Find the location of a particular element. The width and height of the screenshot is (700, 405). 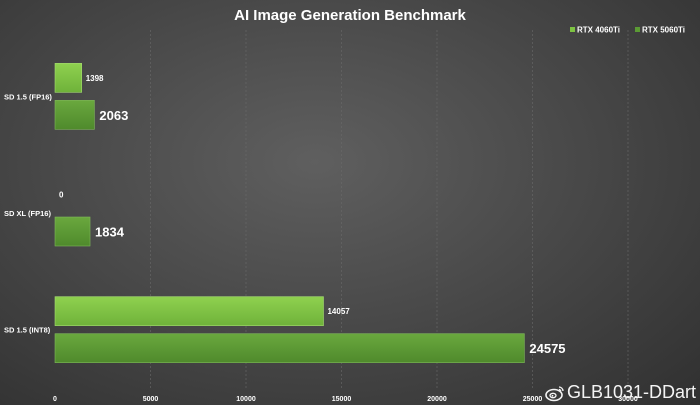

x-tick-label: 0 is located at coordinates (55, 399).